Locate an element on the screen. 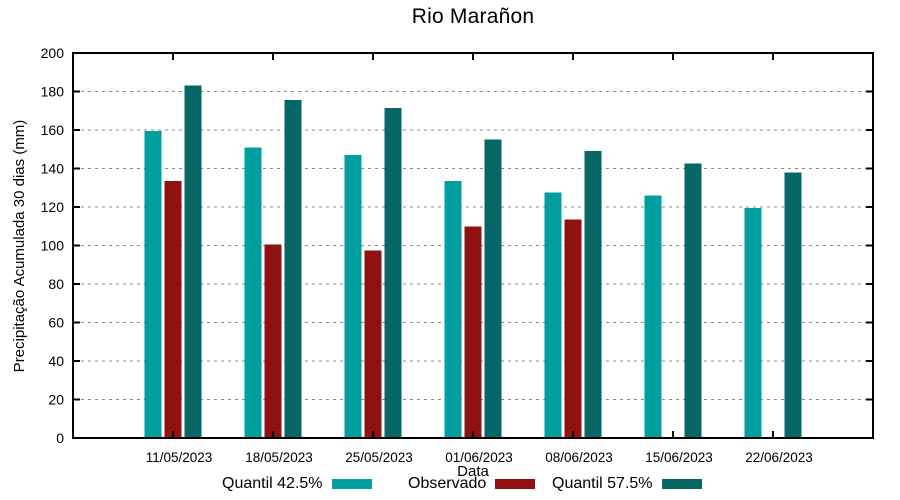  legend-item: Quantil 42.5% is located at coordinates (297, 484).